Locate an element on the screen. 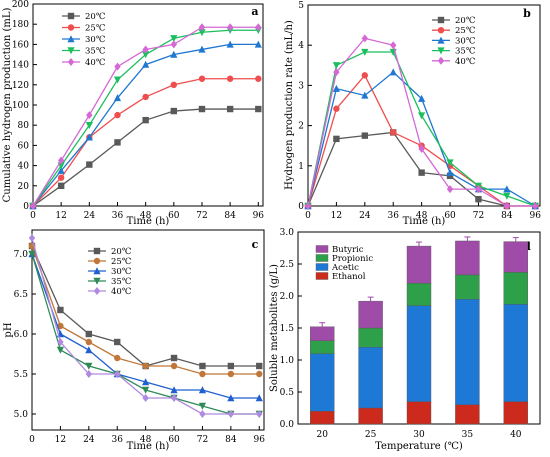 The width and height of the screenshot is (550, 457). x-tick-label: 36 is located at coordinates (118, 216).